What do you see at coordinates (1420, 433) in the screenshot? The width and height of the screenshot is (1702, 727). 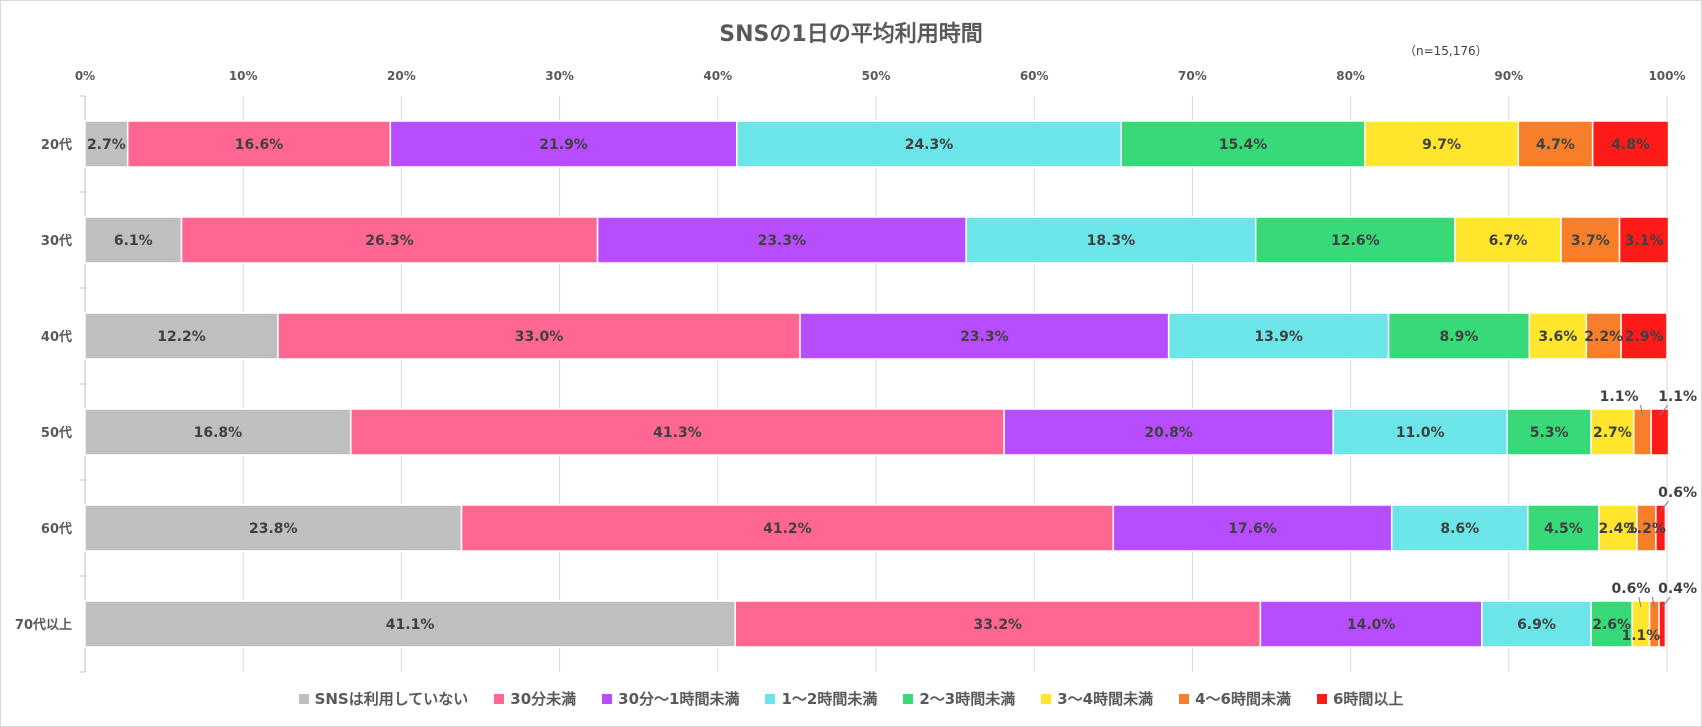 I see `data-label: 11.0%` at bounding box center [1420, 433].